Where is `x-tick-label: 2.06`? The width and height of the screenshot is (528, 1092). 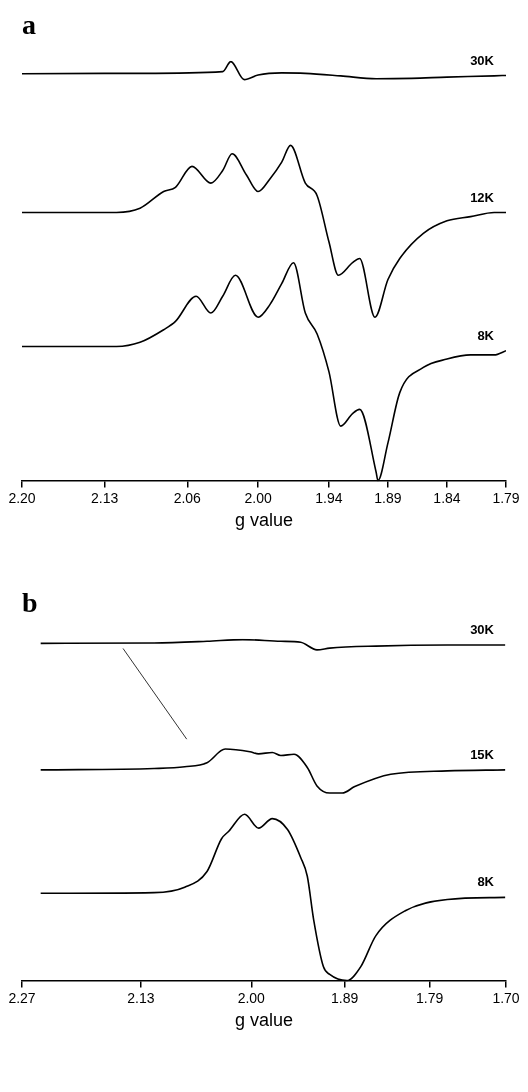
x-tick-label: 2.06 is located at coordinates (187, 497).